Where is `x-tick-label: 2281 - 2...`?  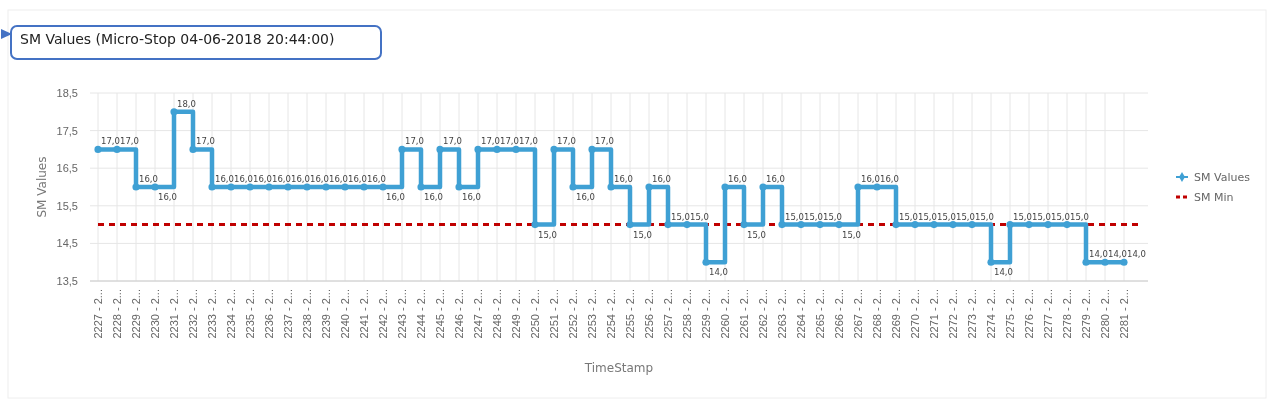 x-tick-label: 2281 - 2... is located at coordinates (1124, 314).